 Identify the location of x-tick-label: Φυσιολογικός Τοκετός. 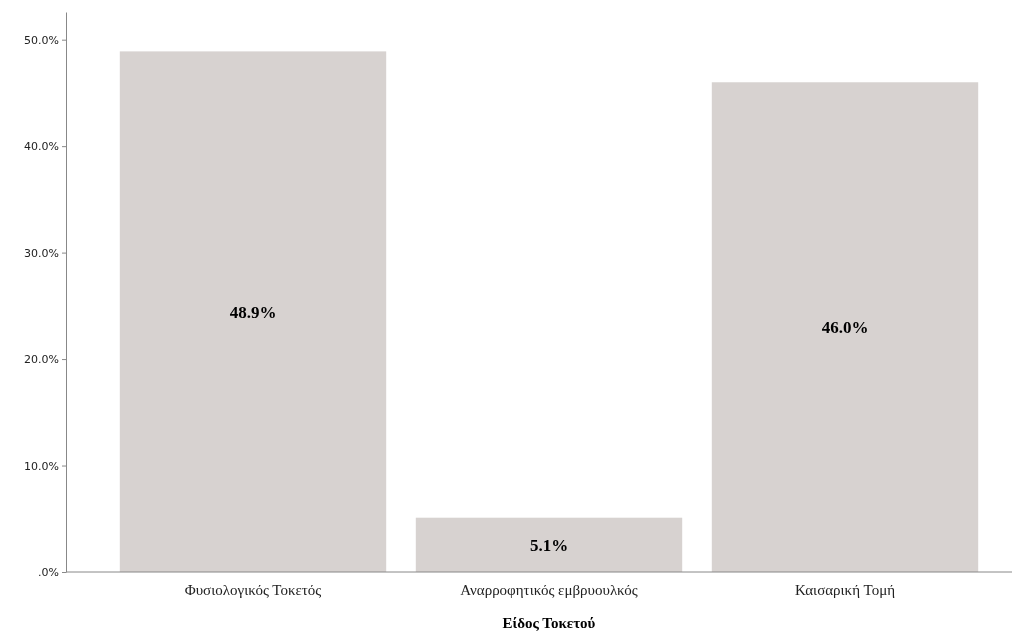
(253, 589).